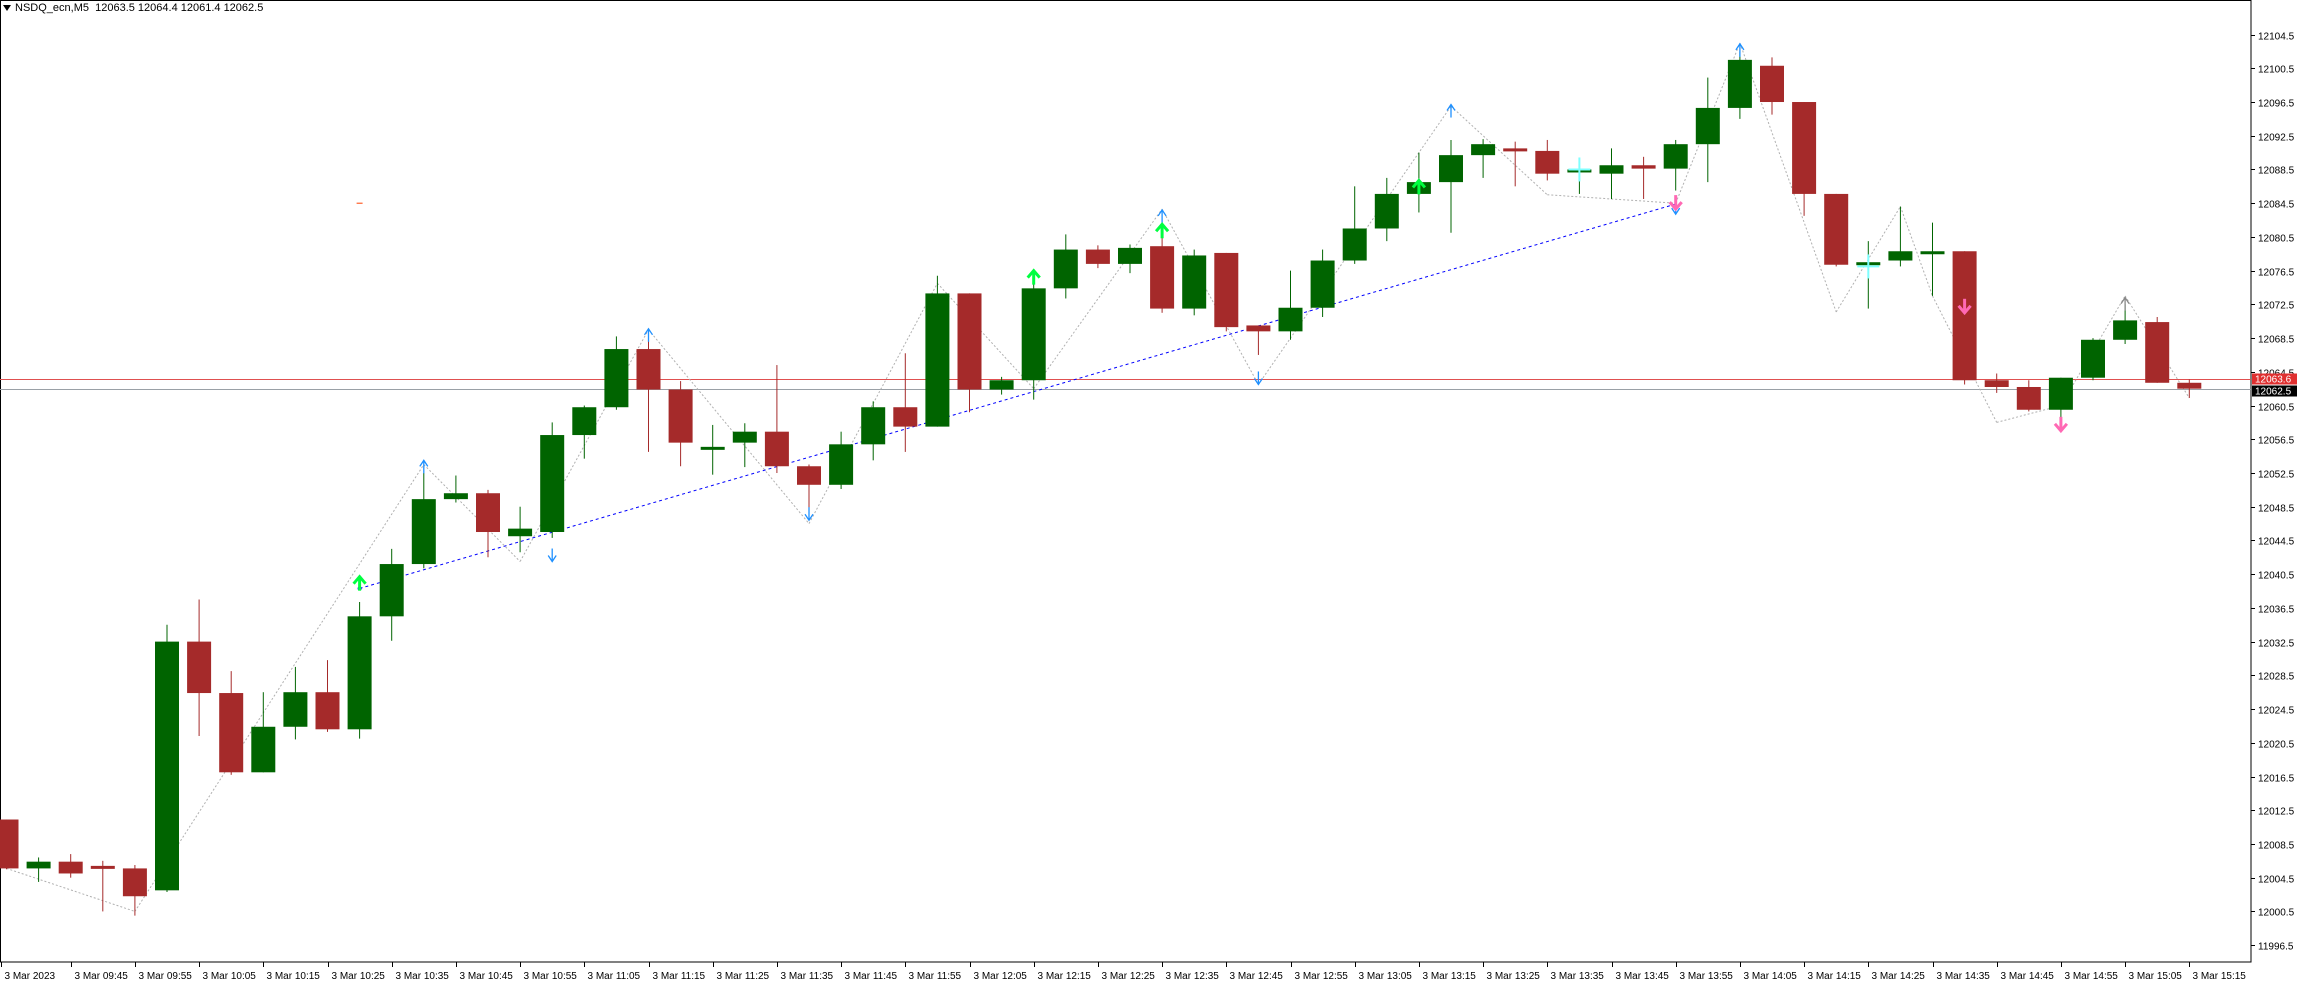 This screenshot has height=986, width=2297. What do you see at coordinates (2276, 644) in the screenshot?
I see `y-tick-label: 12032.5` at bounding box center [2276, 644].